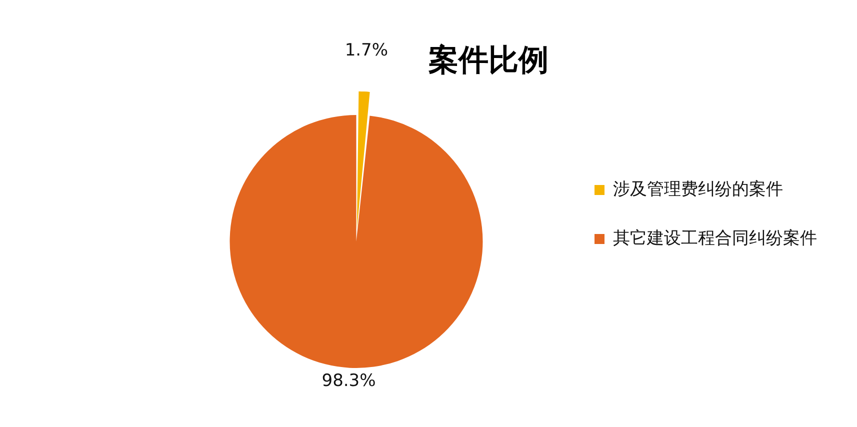 This screenshot has width=857, height=427. I want to click on legend-label: 涉及管理费纠纷的案件, so click(698, 189).